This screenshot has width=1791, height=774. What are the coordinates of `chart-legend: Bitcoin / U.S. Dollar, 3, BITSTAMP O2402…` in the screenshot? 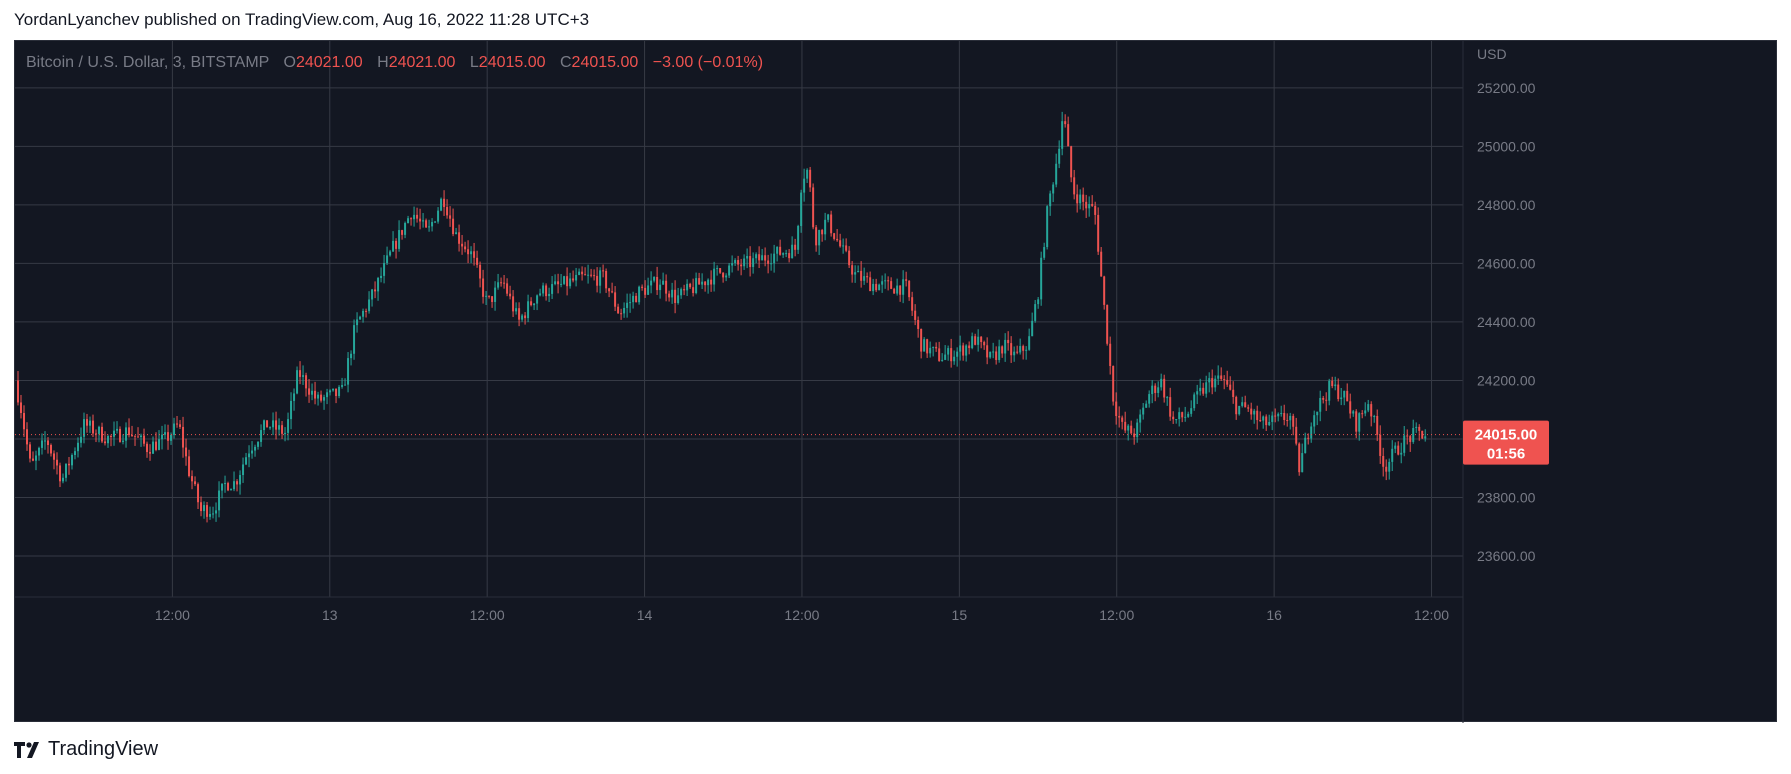 It's located at (394, 63).